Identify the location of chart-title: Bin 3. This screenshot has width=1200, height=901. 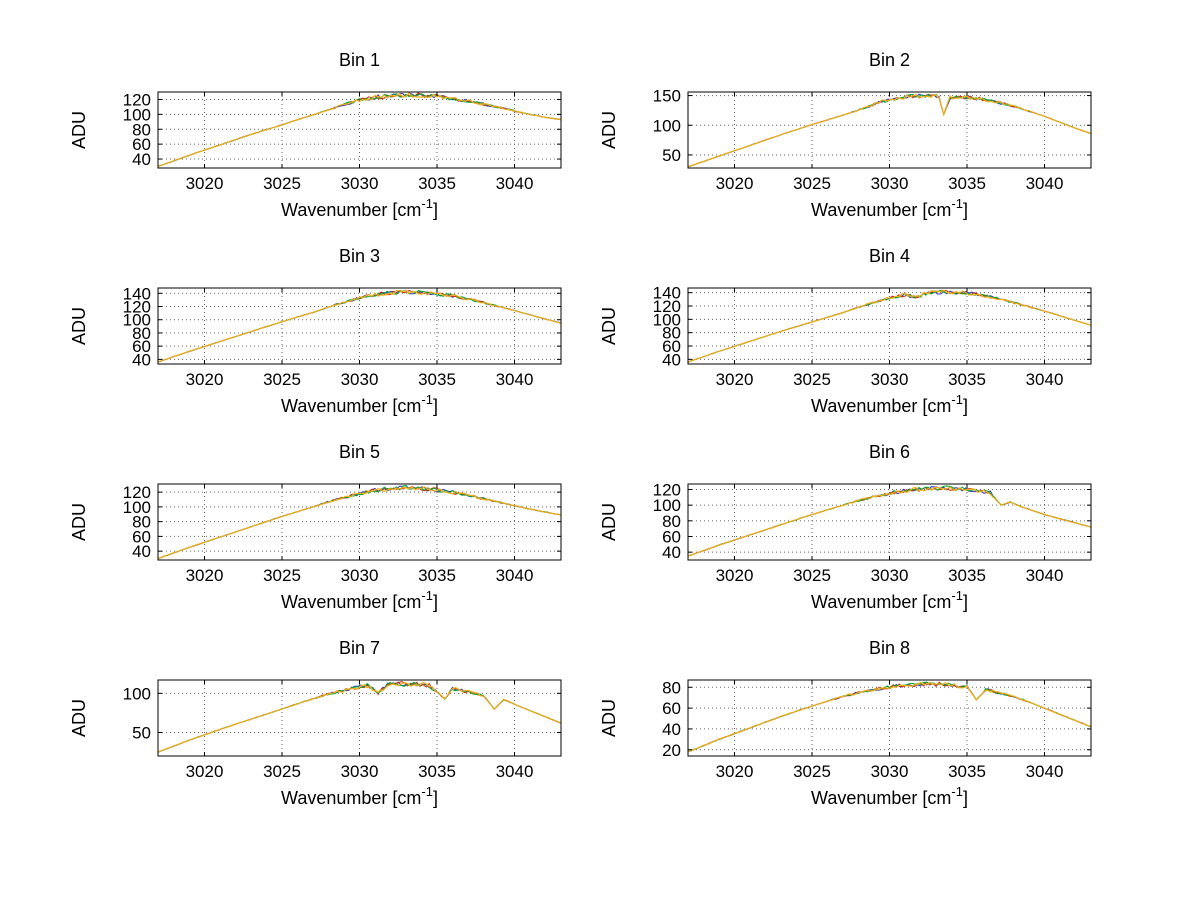
(359, 256).